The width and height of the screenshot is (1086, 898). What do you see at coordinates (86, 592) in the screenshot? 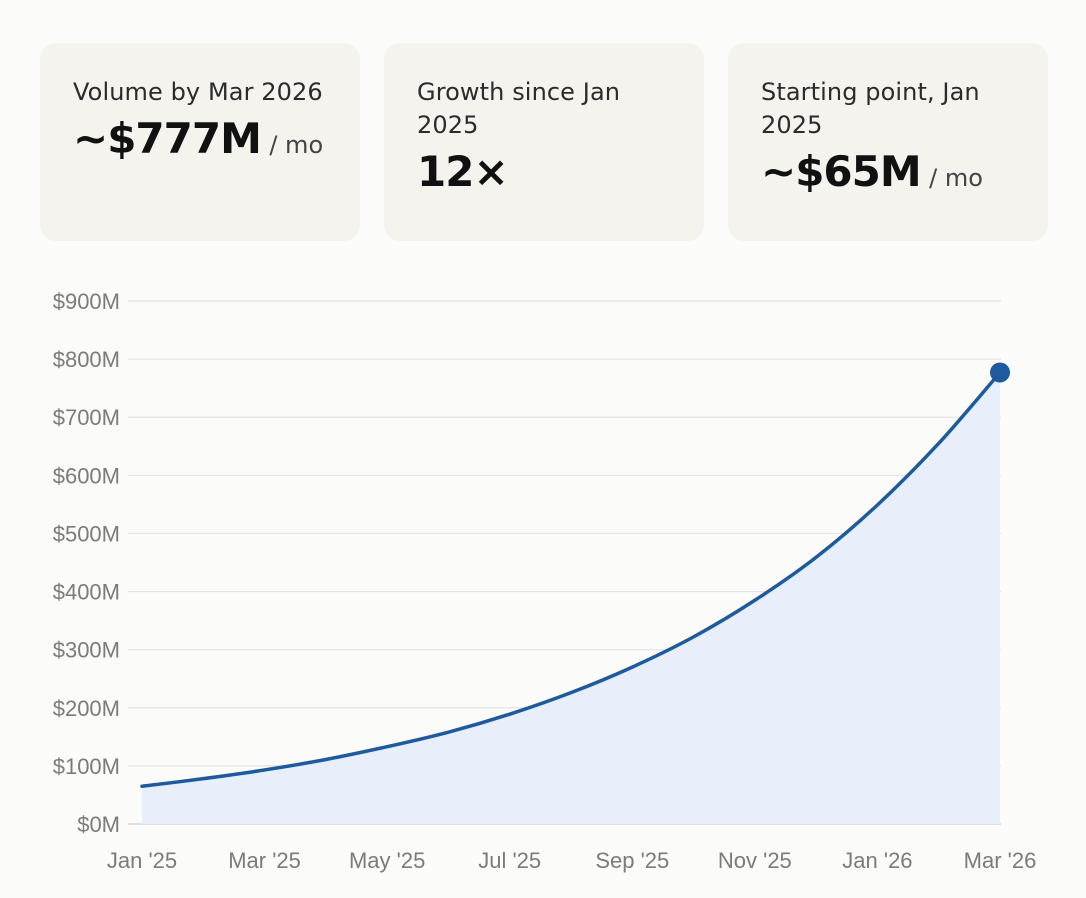
I see `y-tick-label: $400M` at bounding box center [86, 592].